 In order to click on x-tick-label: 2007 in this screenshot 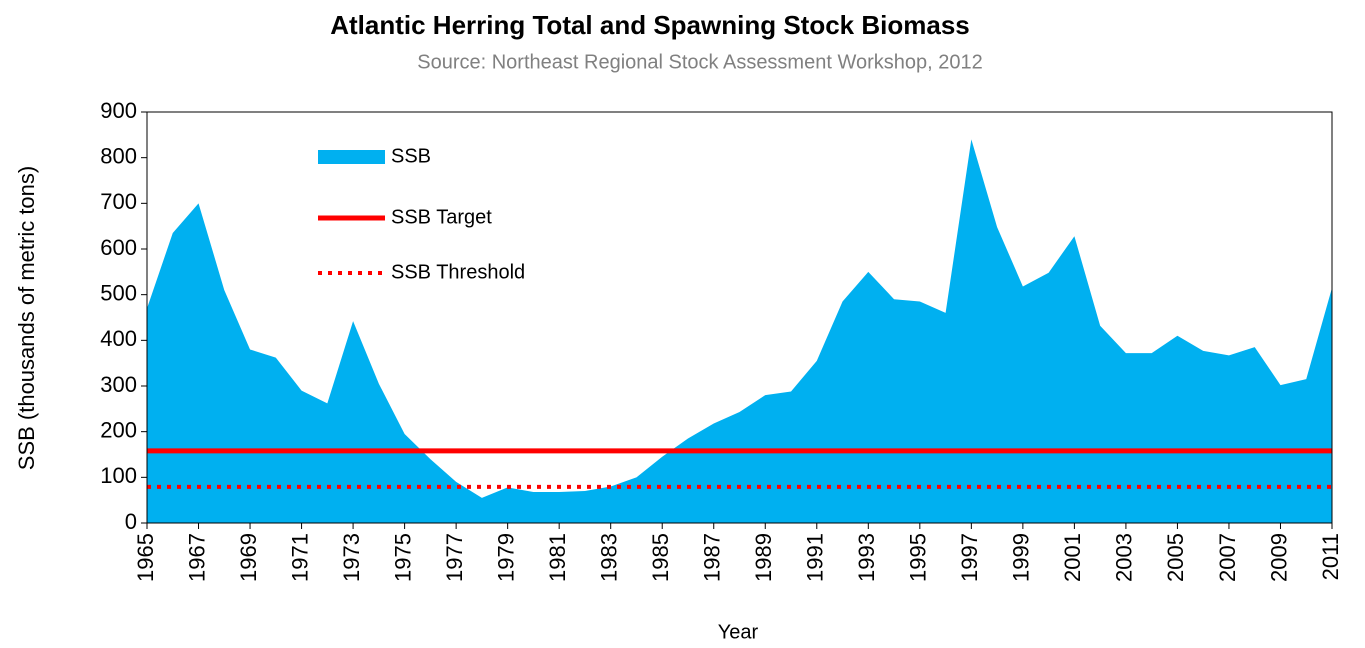, I will do `click(1227, 557)`.